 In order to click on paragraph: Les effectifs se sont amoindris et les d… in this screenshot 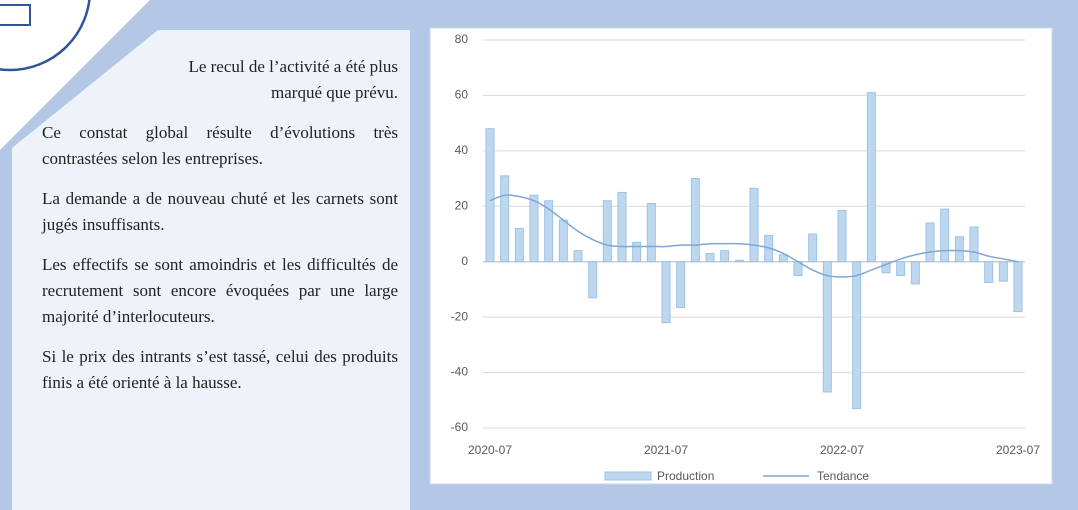, I will do `click(220, 290)`.